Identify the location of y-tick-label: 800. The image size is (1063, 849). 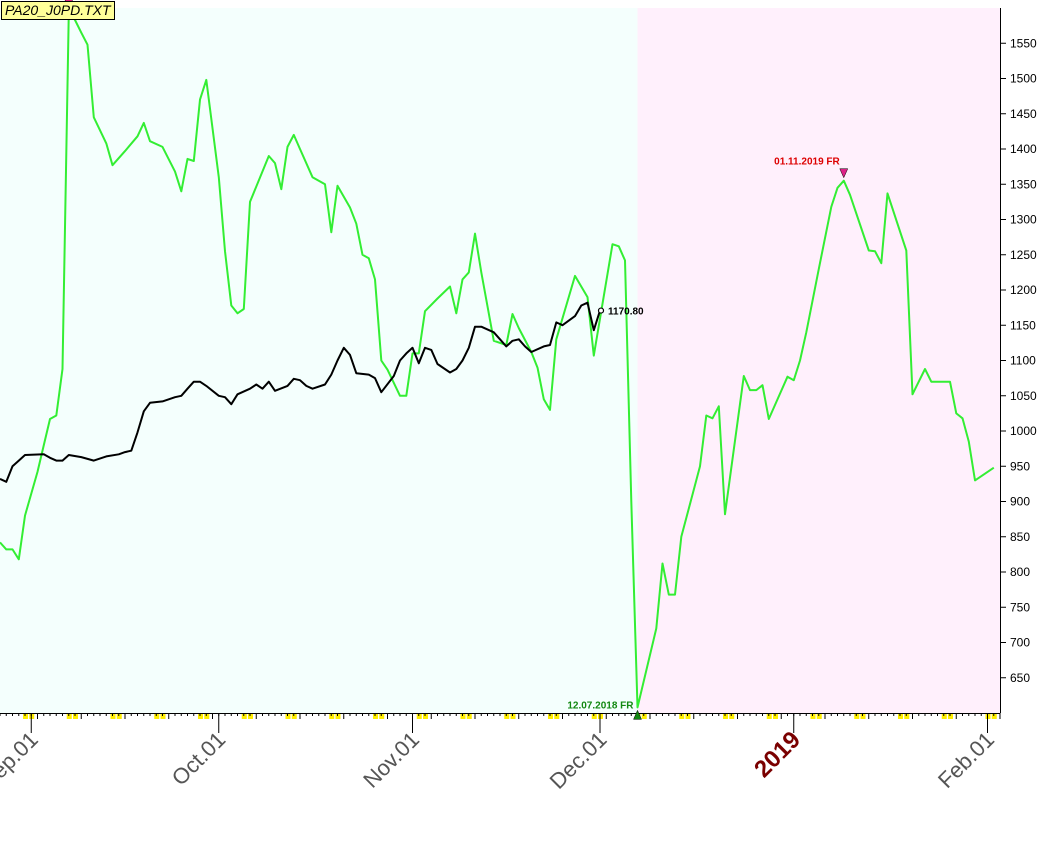
(1020, 572).